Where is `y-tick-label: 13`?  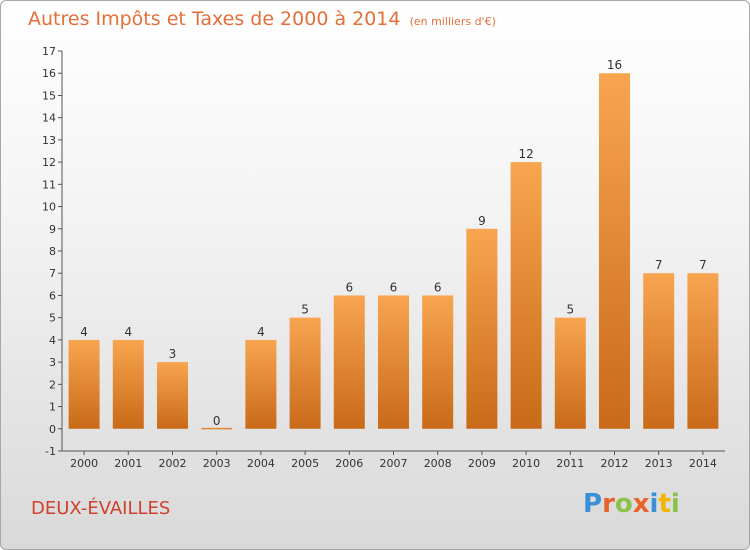
y-tick-label: 13 is located at coordinates (49, 140).